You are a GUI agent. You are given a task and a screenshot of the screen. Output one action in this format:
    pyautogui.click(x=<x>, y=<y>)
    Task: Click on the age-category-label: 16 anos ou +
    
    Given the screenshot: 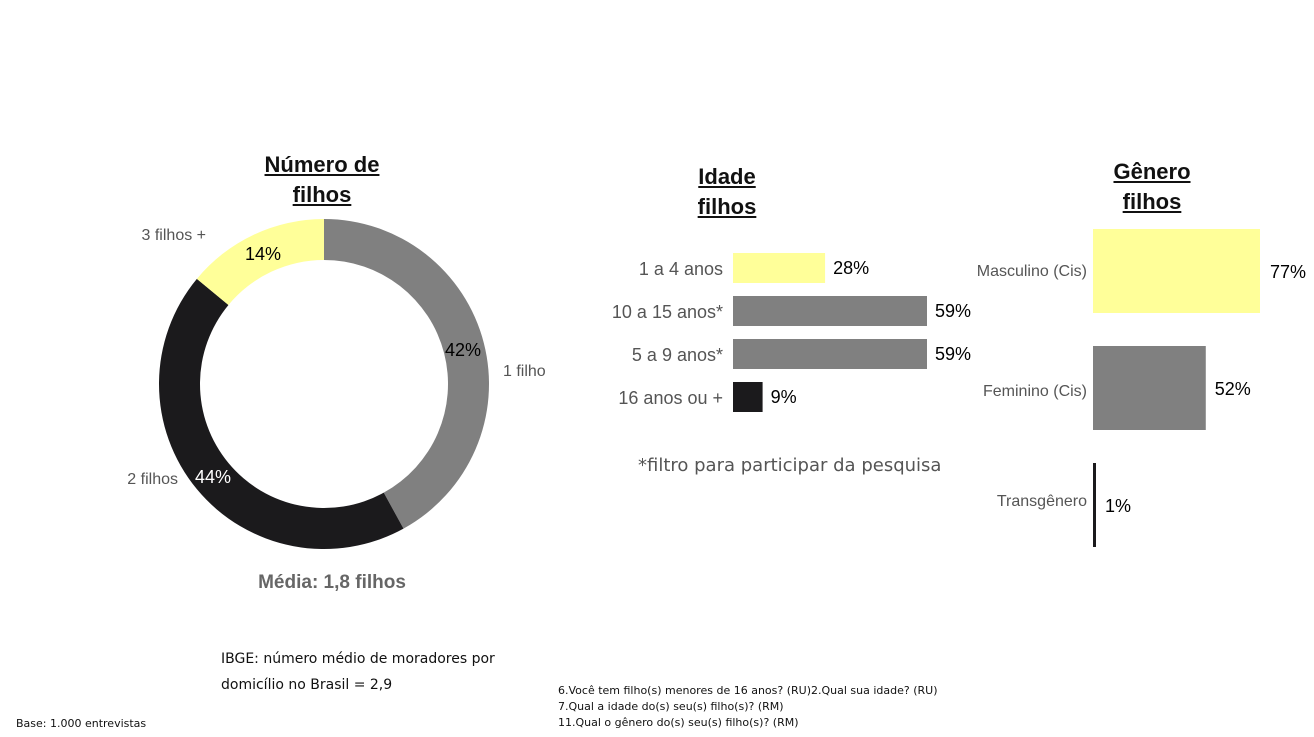 What is the action you would take?
    pyautogui.click(x=670, y=398)
    